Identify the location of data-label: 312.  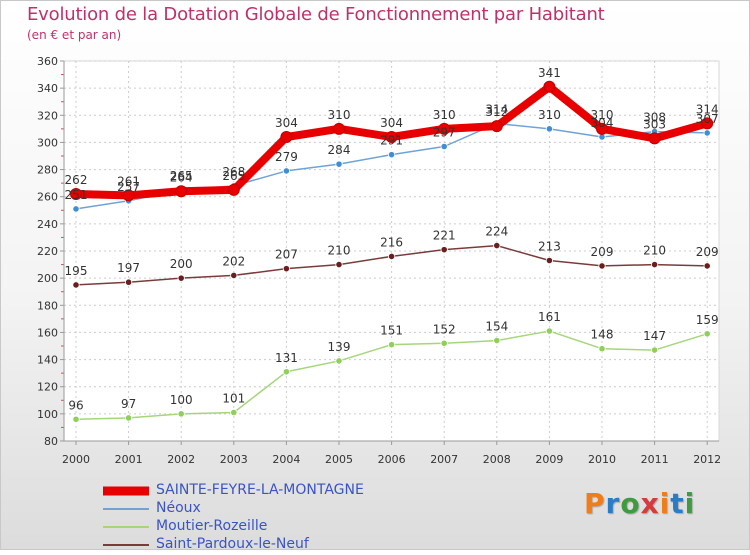
(496, 112).